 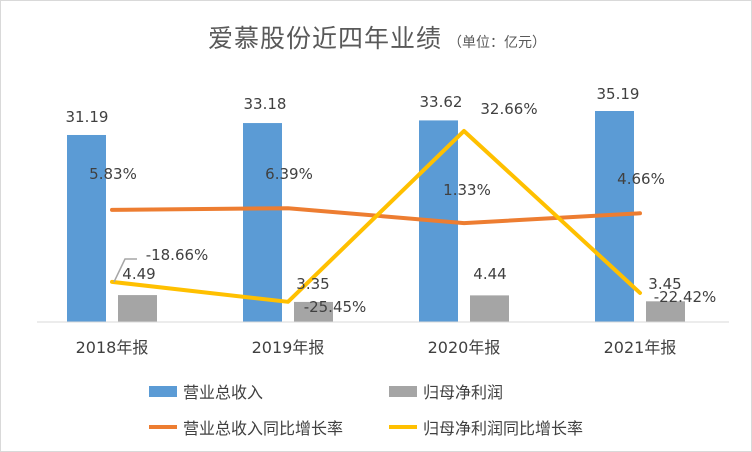 What do you see at coordinates (464, 347) in the screenshot?
I see `x-tick-label: 2020年报` at bounding box center [464, 347].